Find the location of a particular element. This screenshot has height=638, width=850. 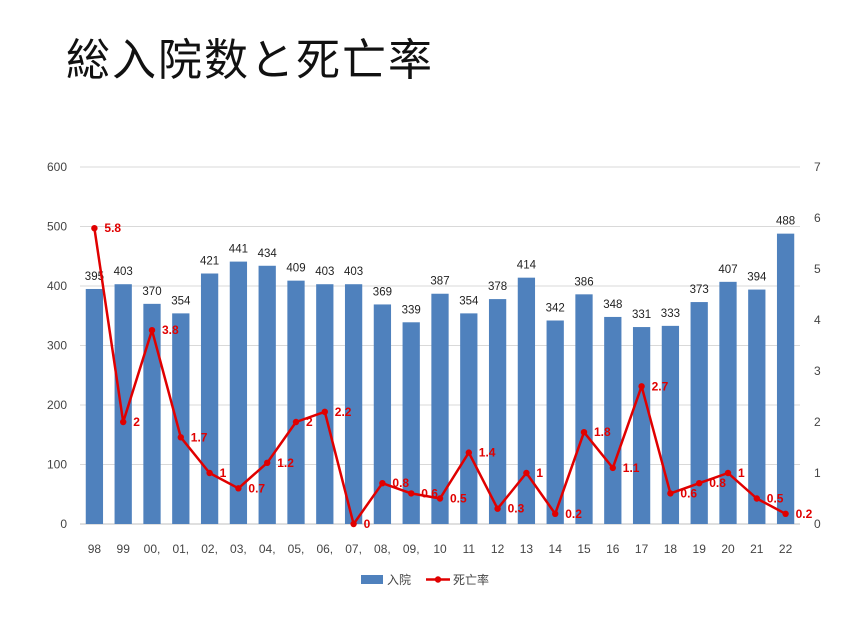

mortality-value-label: 0 is located at coordinates (367, 524).